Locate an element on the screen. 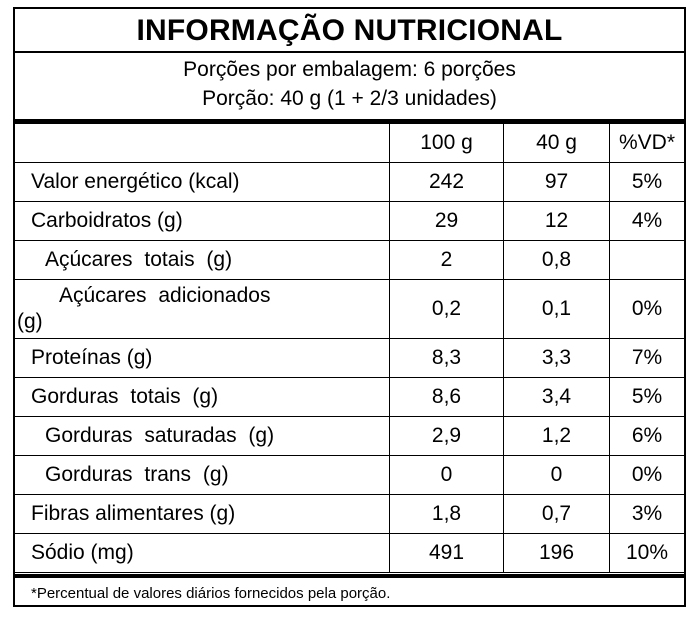 The width and height of the screenshot is (700, 622). value-vd: 10% is located at coordinates (646, 553).